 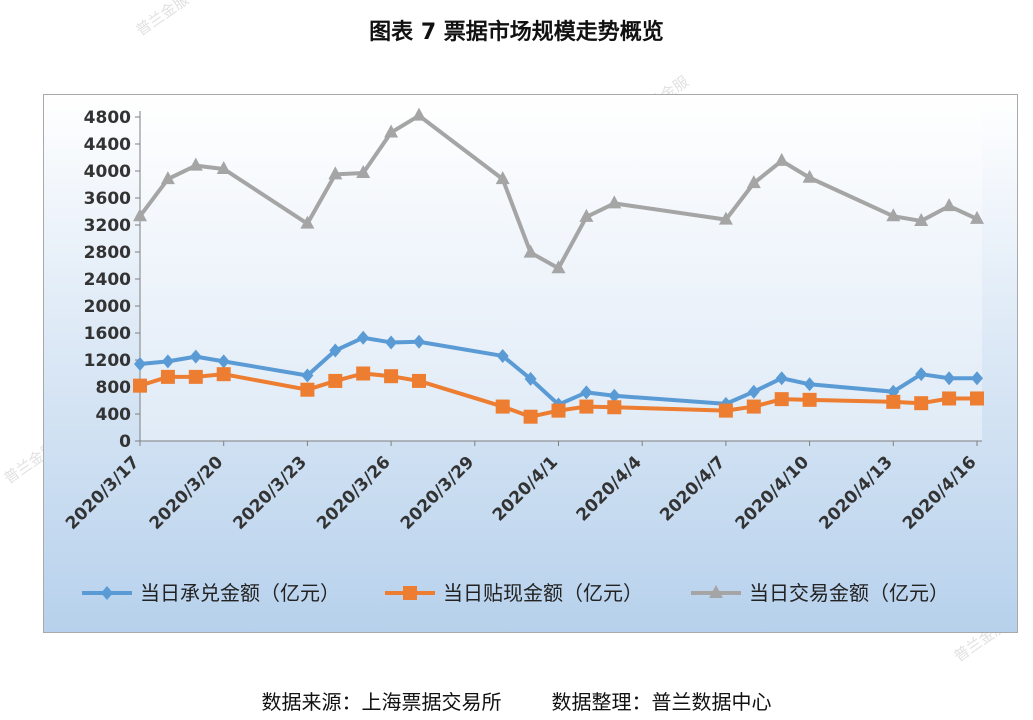 What do you see at coordinates (692, 488) in the screenshot?
I see `x-tick-label: 2020/4/7` at bounding box center [692, 488].